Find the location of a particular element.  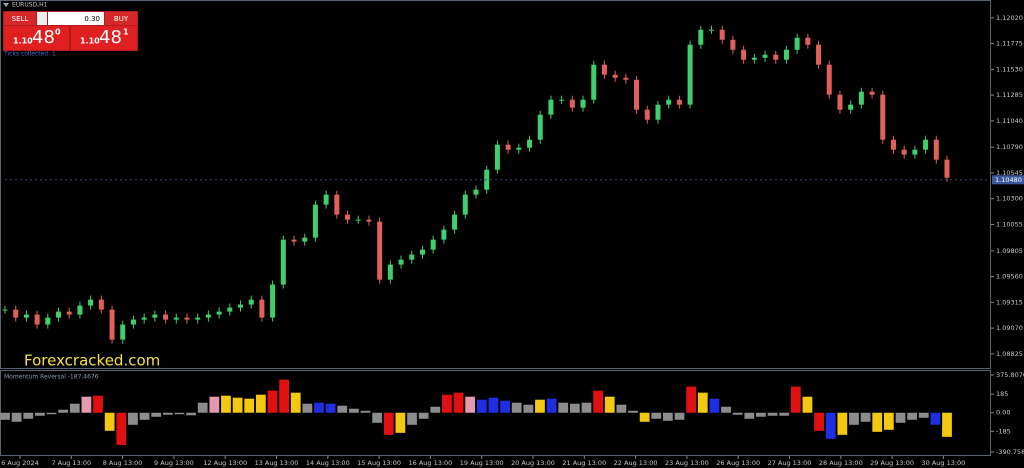

y-tick-label: 1.10790 is located at coordinates (1009, 147).